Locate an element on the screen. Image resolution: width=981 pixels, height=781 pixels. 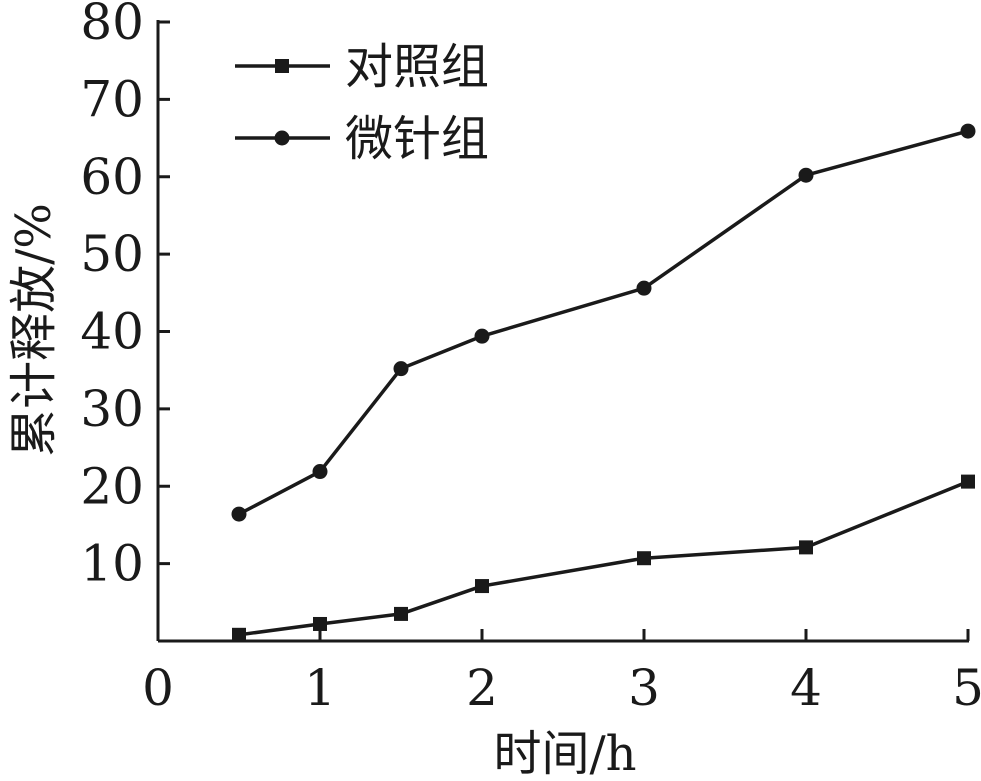
x-tick-label: 0 is located at coordinates (158, 688).